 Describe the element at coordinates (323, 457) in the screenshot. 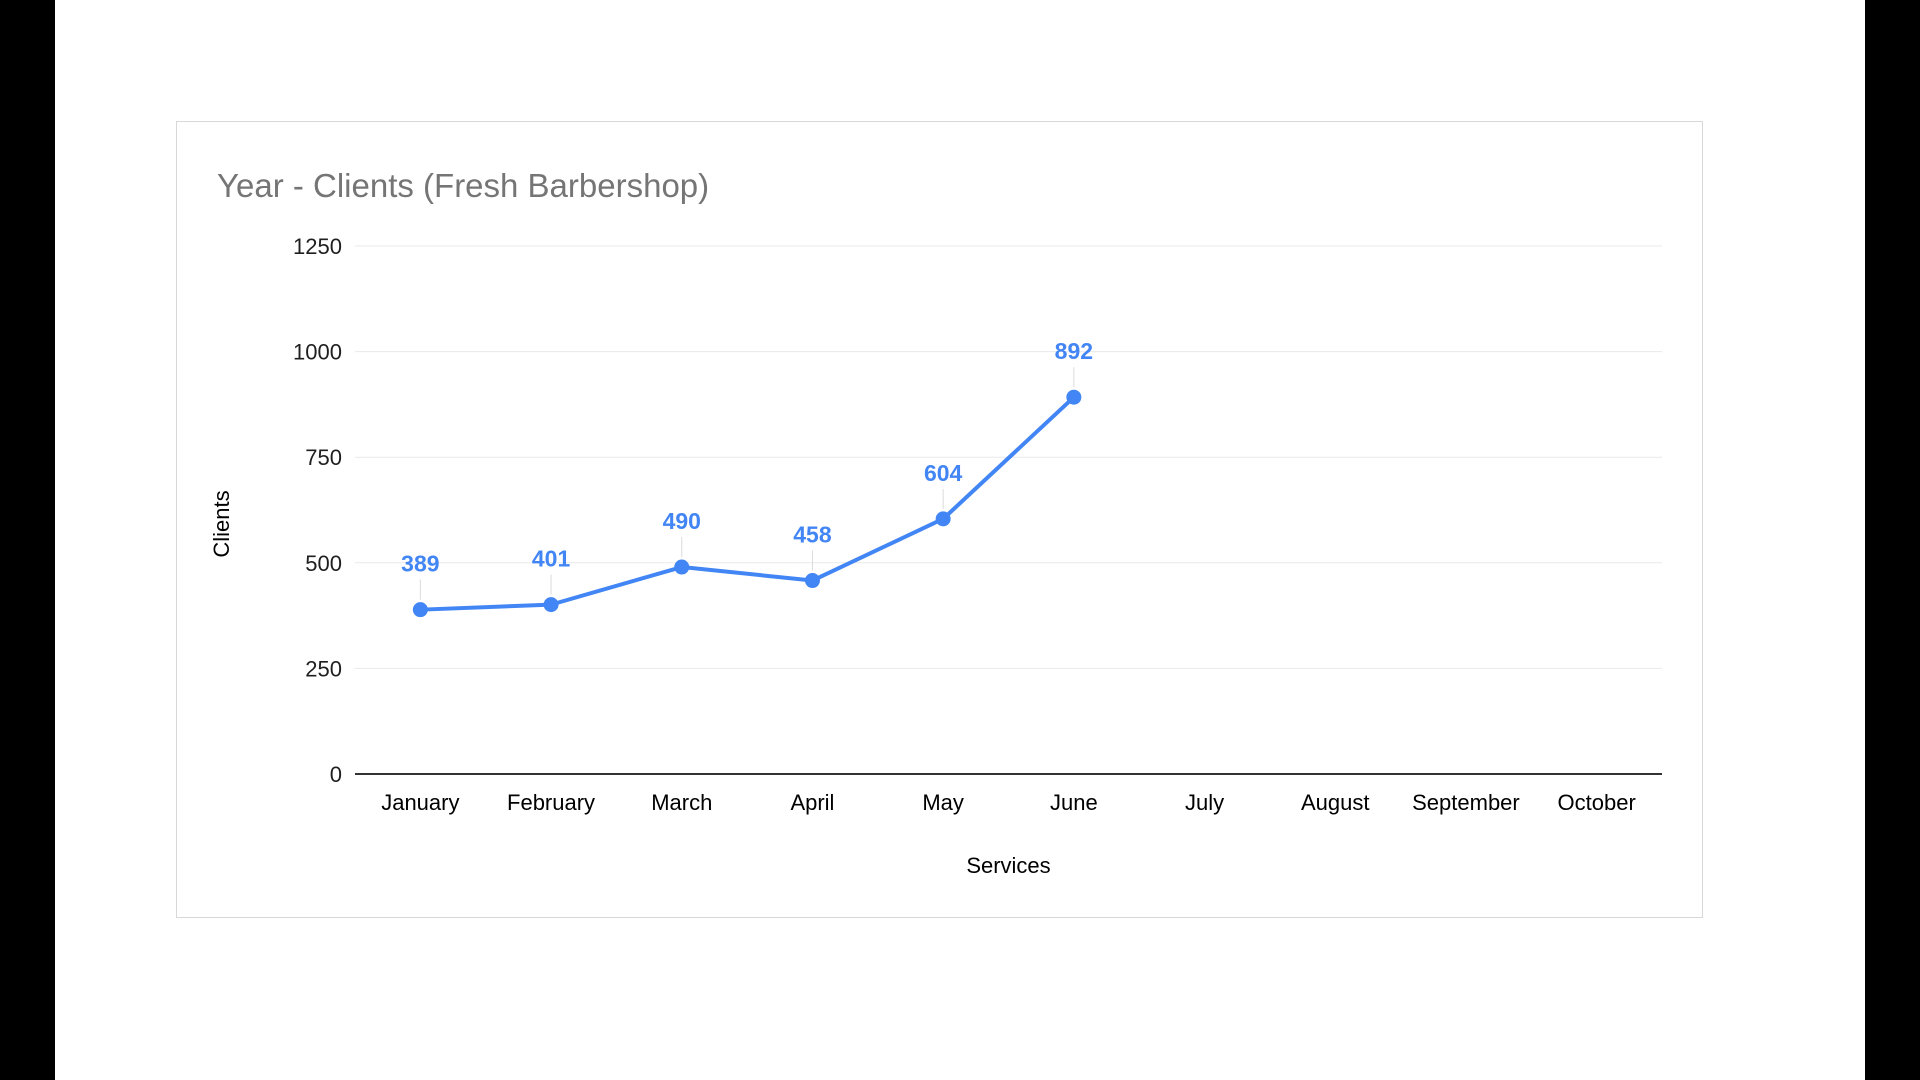

I see `y-tick-label: 750` at that location.